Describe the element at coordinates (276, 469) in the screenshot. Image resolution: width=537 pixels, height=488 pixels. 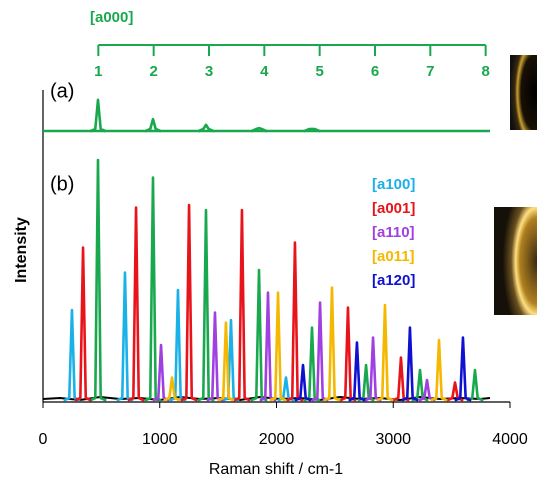
I see `x-axis-label: Raman shift / cm-1` at that location.